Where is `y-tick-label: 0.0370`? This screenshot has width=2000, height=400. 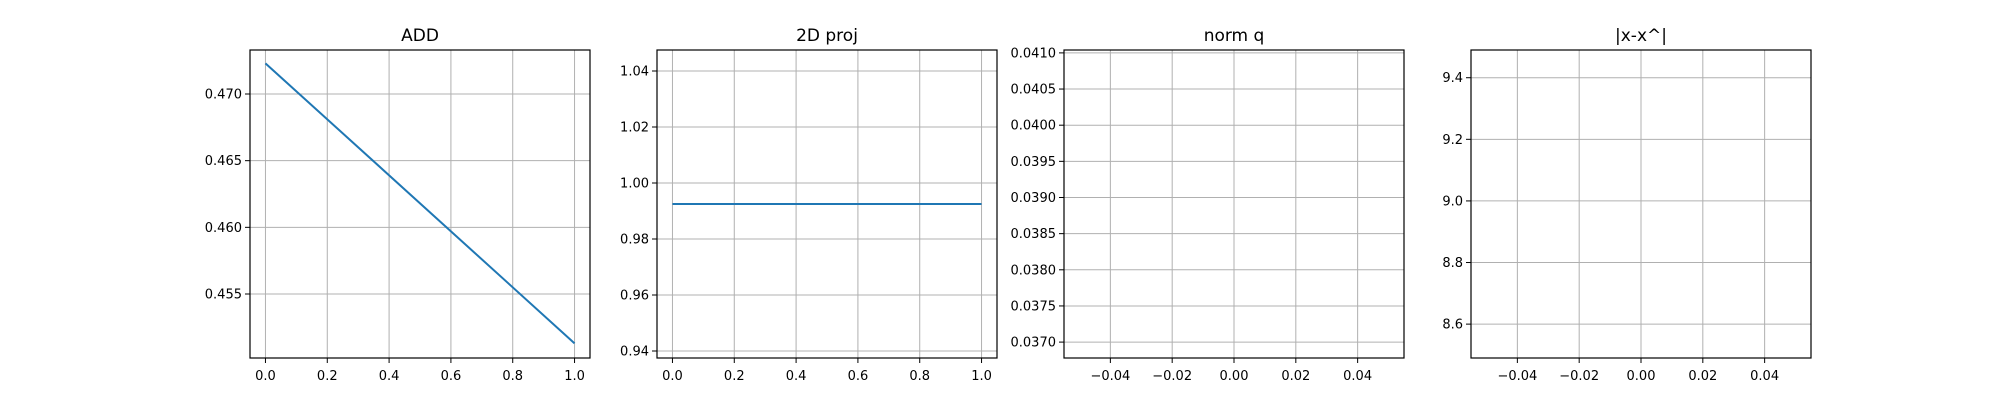 y-tick-label: 0.0370 is located at coordinates (1034, 343).